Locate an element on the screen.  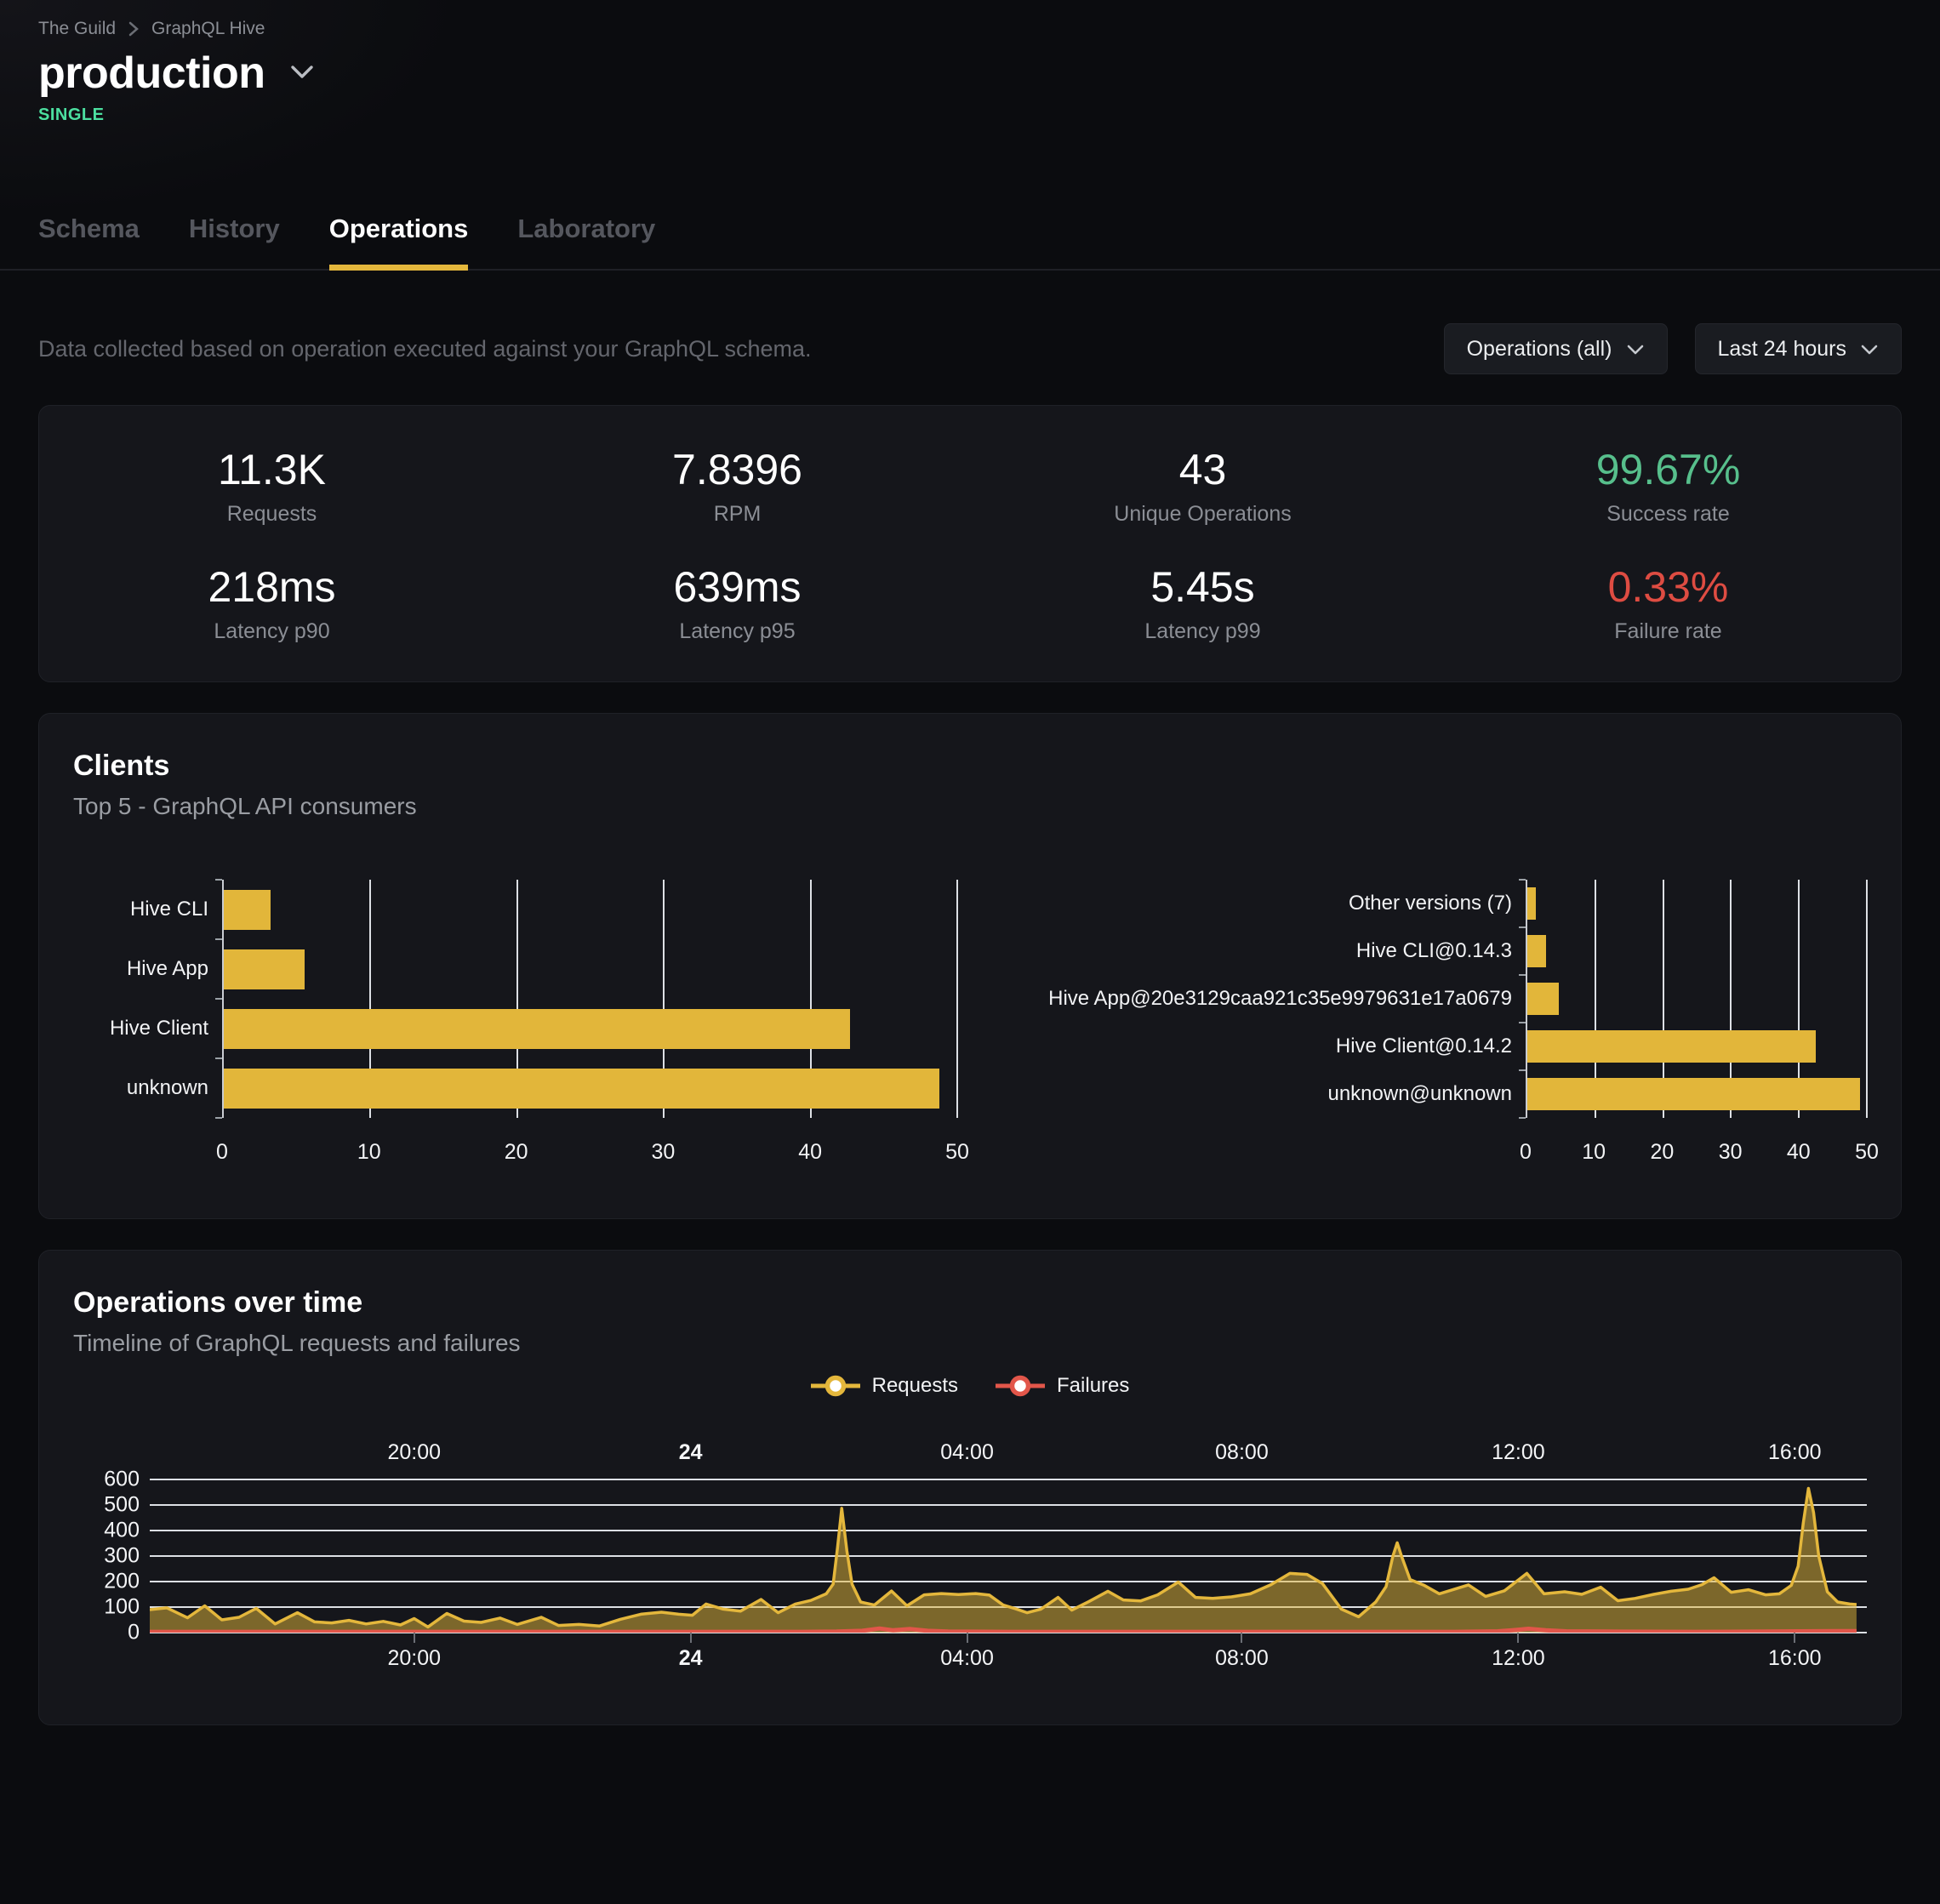
x-tick-label: 10 is located at coordinates (1594, 1152).